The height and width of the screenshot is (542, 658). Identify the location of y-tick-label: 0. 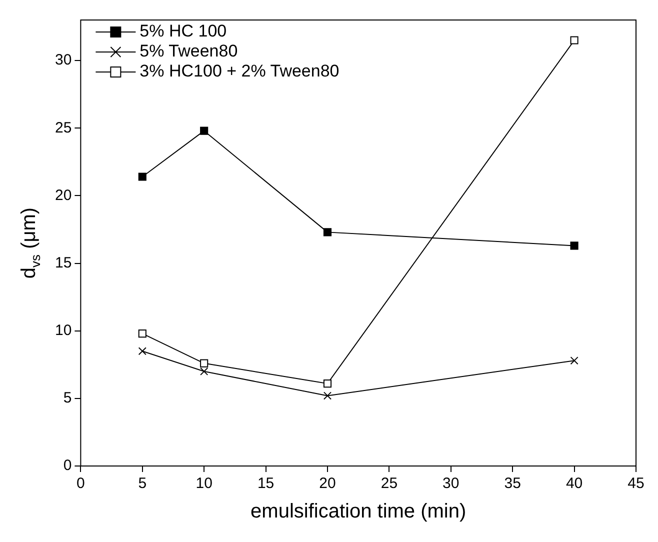
(67, 465).